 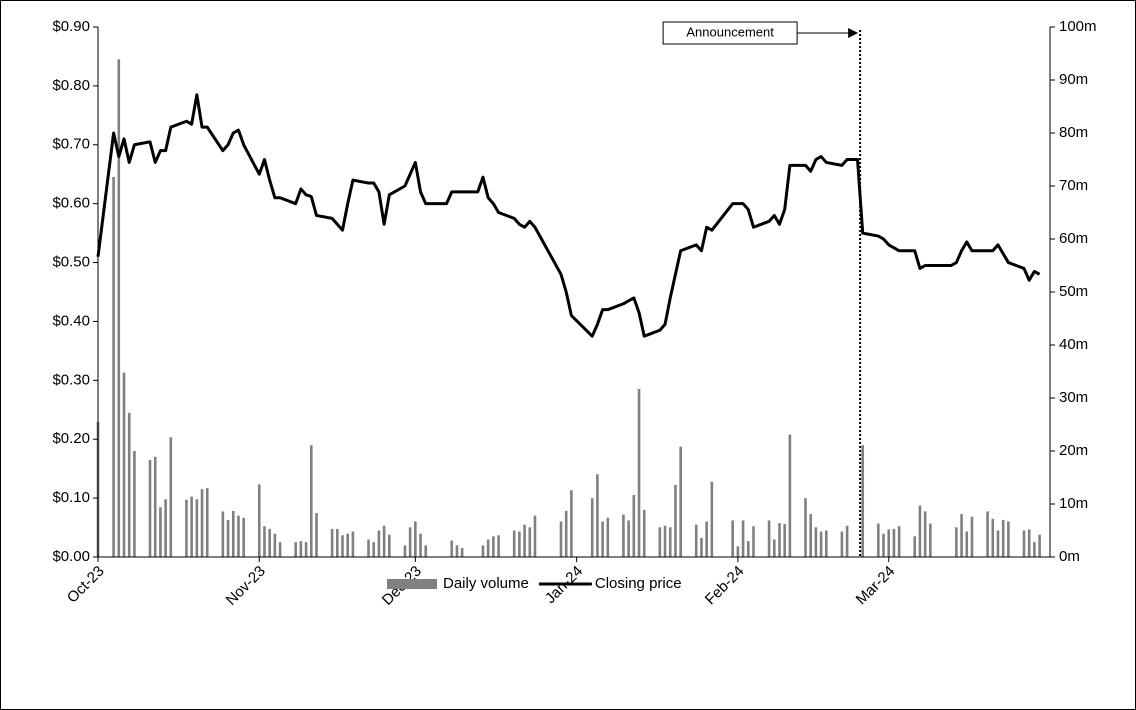 What do you see at coordinates (71, 320) in the screenshot?
I see `y-tick-label: $0.40` at bounding box center [71, 320].